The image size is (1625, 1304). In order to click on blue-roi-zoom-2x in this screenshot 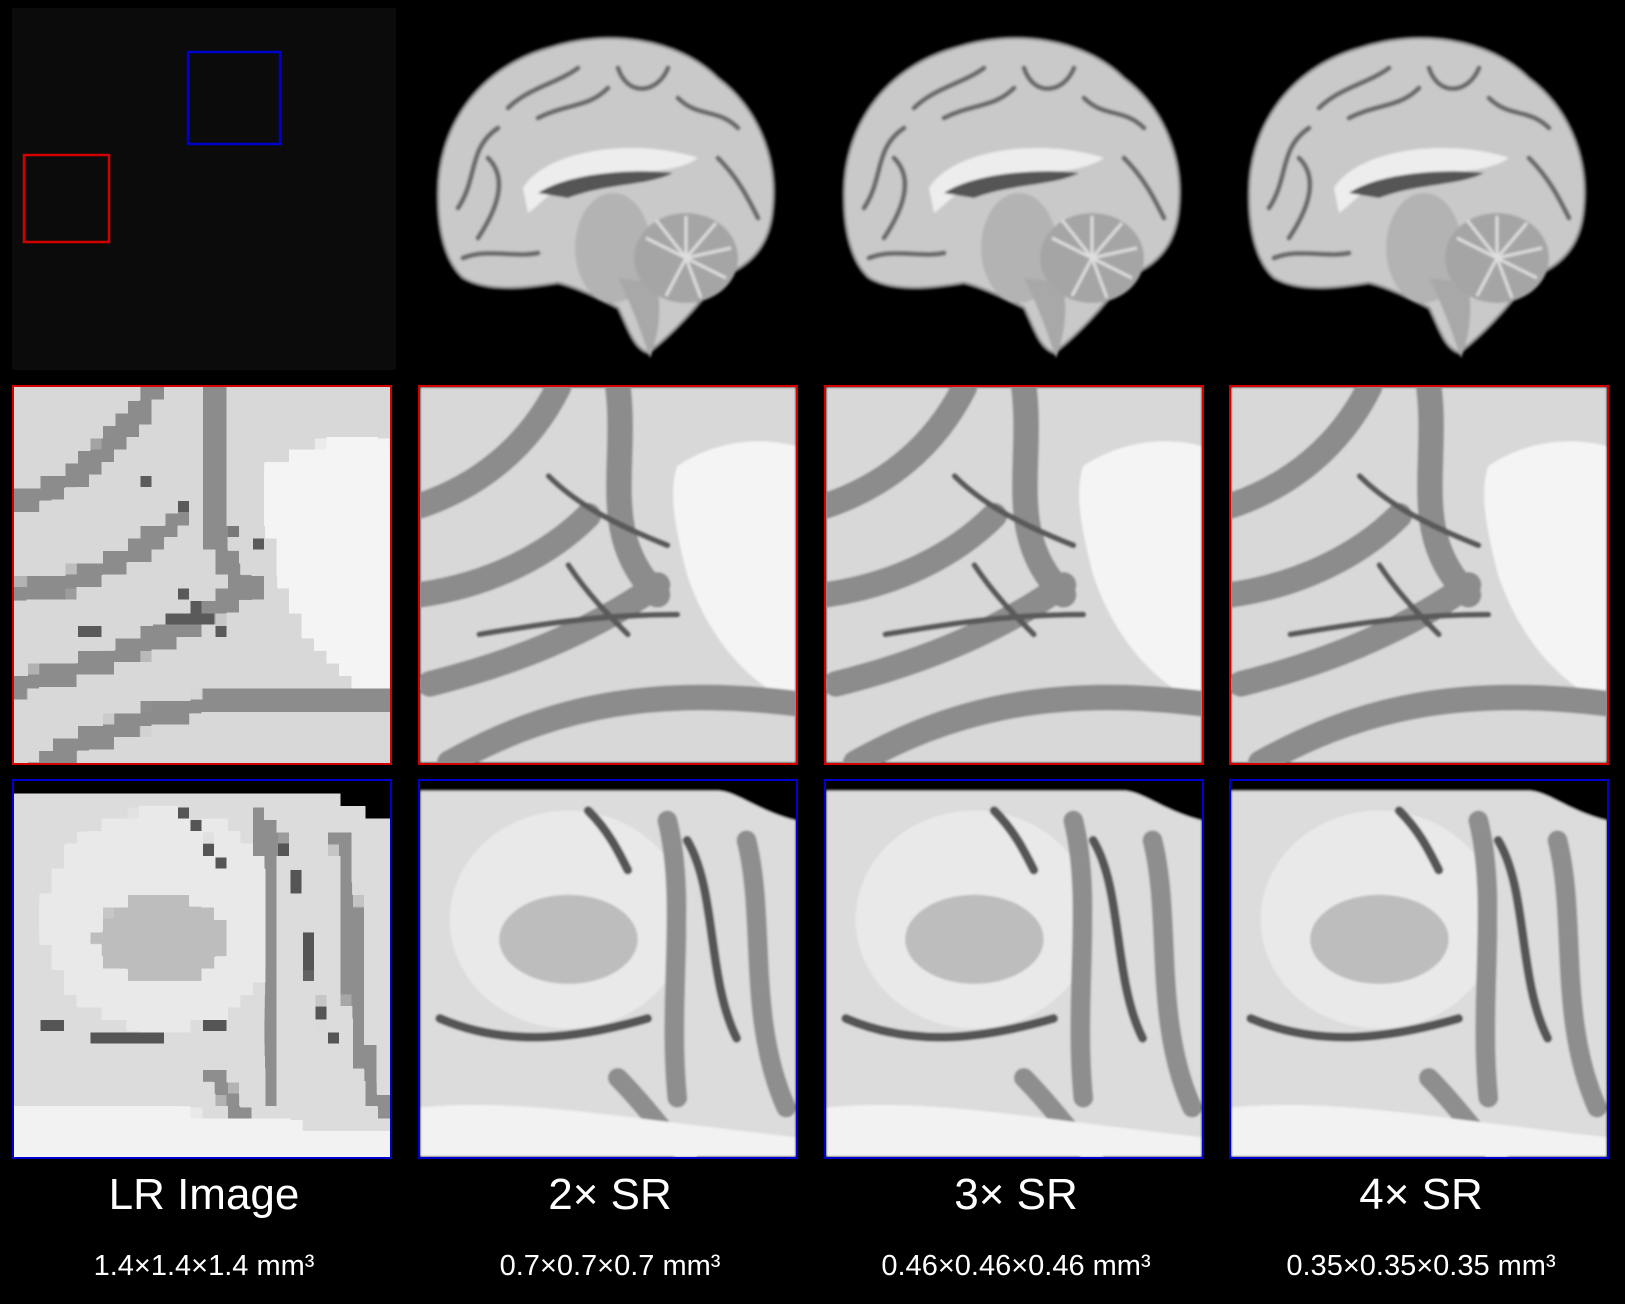, I will do `click(608, 969)`.